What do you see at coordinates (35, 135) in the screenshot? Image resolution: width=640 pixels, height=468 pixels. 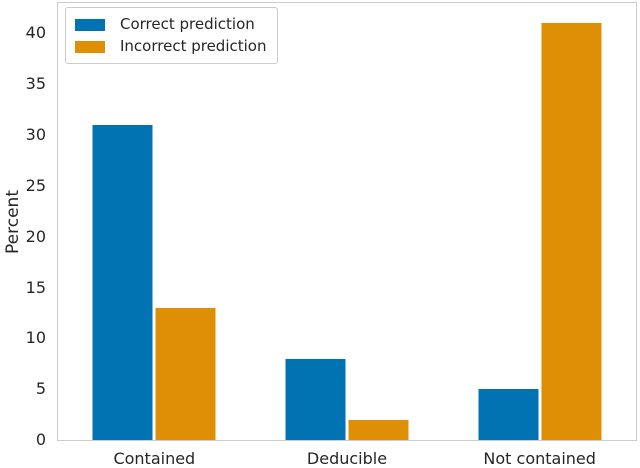 I see `y-tick-label: 30` at bounding box center [35, 135].